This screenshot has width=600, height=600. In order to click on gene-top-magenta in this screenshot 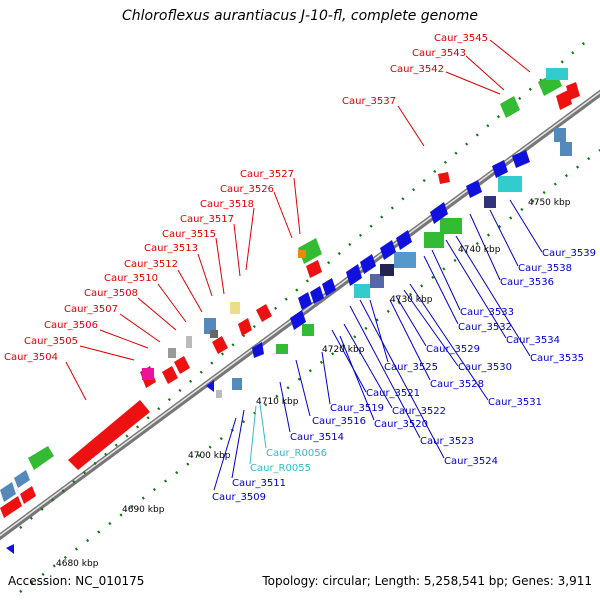, I will do `click(148, 374)`.